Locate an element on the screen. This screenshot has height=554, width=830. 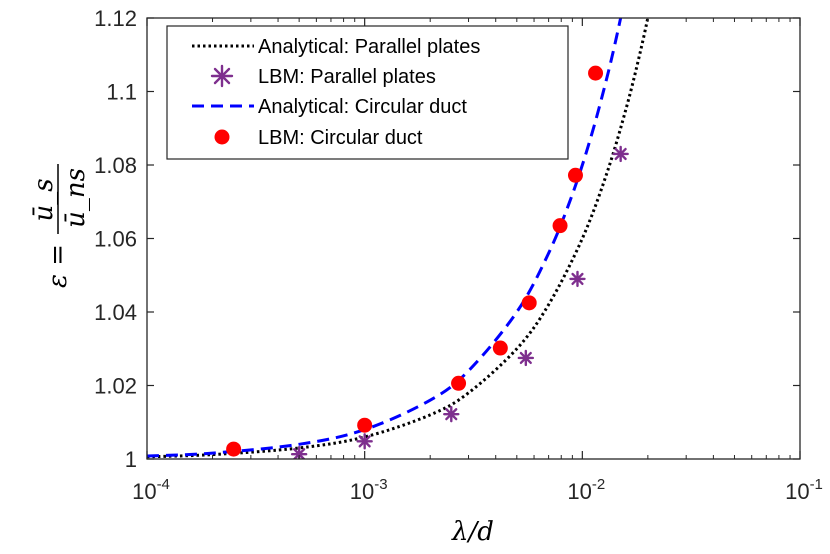
legend-label: LBM: Parallel plates is located at coordinates (347, 77).